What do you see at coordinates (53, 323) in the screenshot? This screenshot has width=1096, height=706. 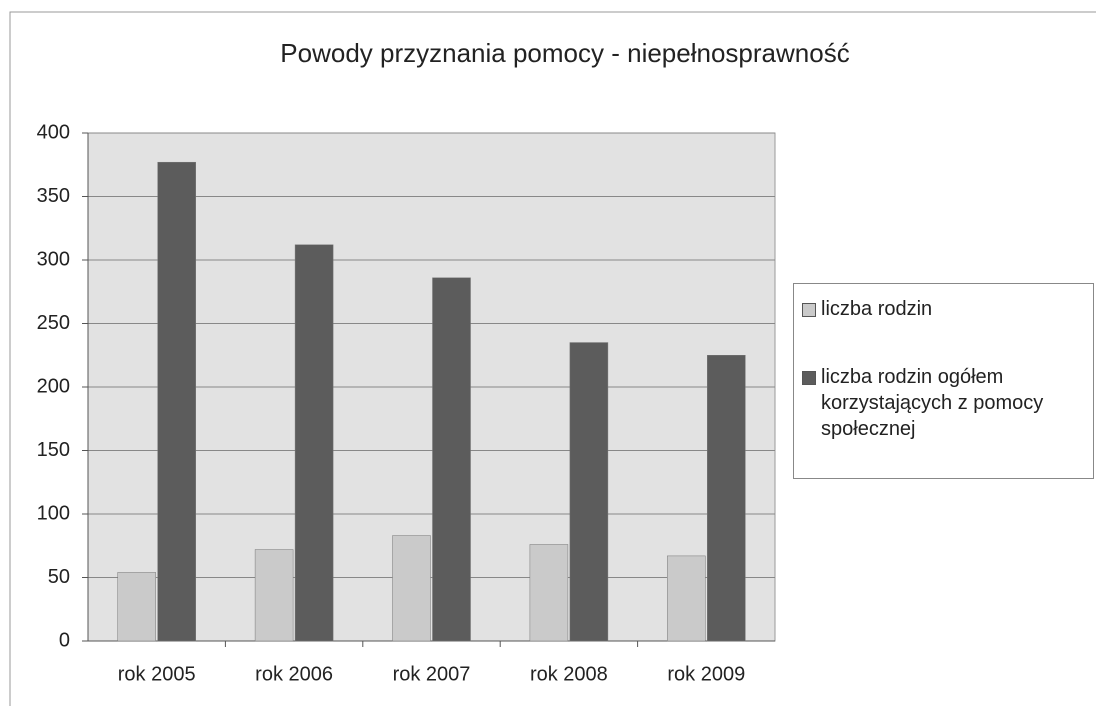 I see `y-tick-label: 250` at bounding box center [53, 323].